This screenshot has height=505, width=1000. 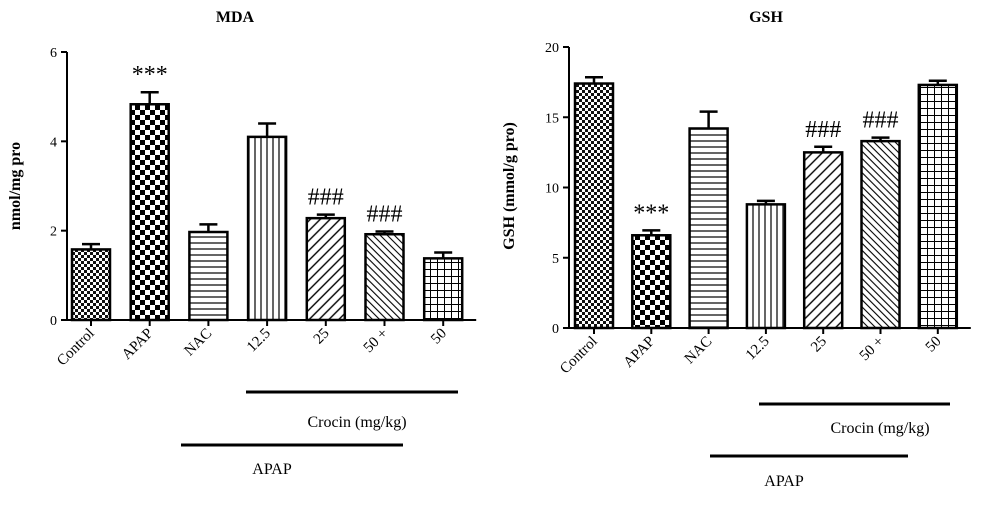 I want to click on y-axis-label: GSH (mmol/g pro), so click(x=509, y=186).